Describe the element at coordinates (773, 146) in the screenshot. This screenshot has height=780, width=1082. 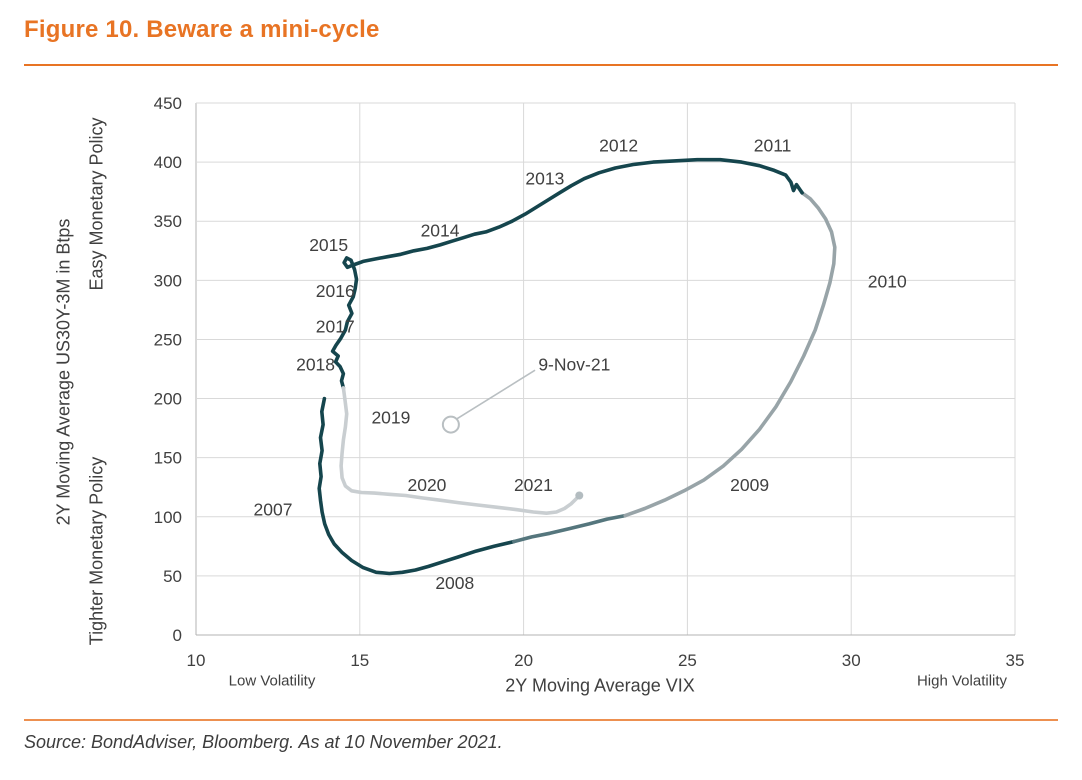
I see `year-label-2011: 2011` at that location.